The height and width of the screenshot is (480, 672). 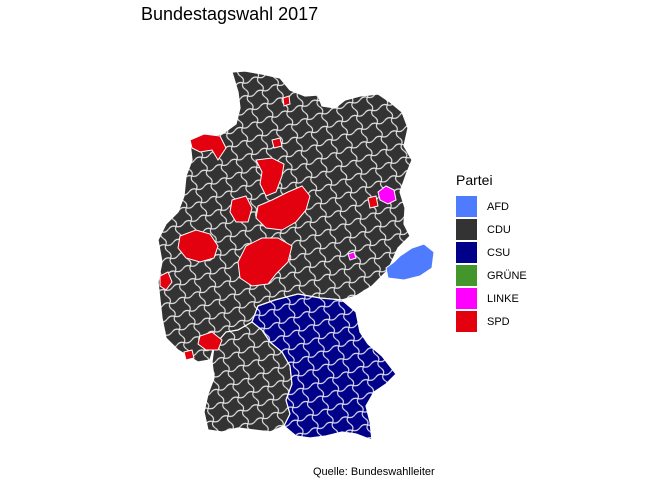 What do you see at coordinates (265, 262) in the screenshot?
I see `region-spd-hesse-north` at bounding box center [265, 262].